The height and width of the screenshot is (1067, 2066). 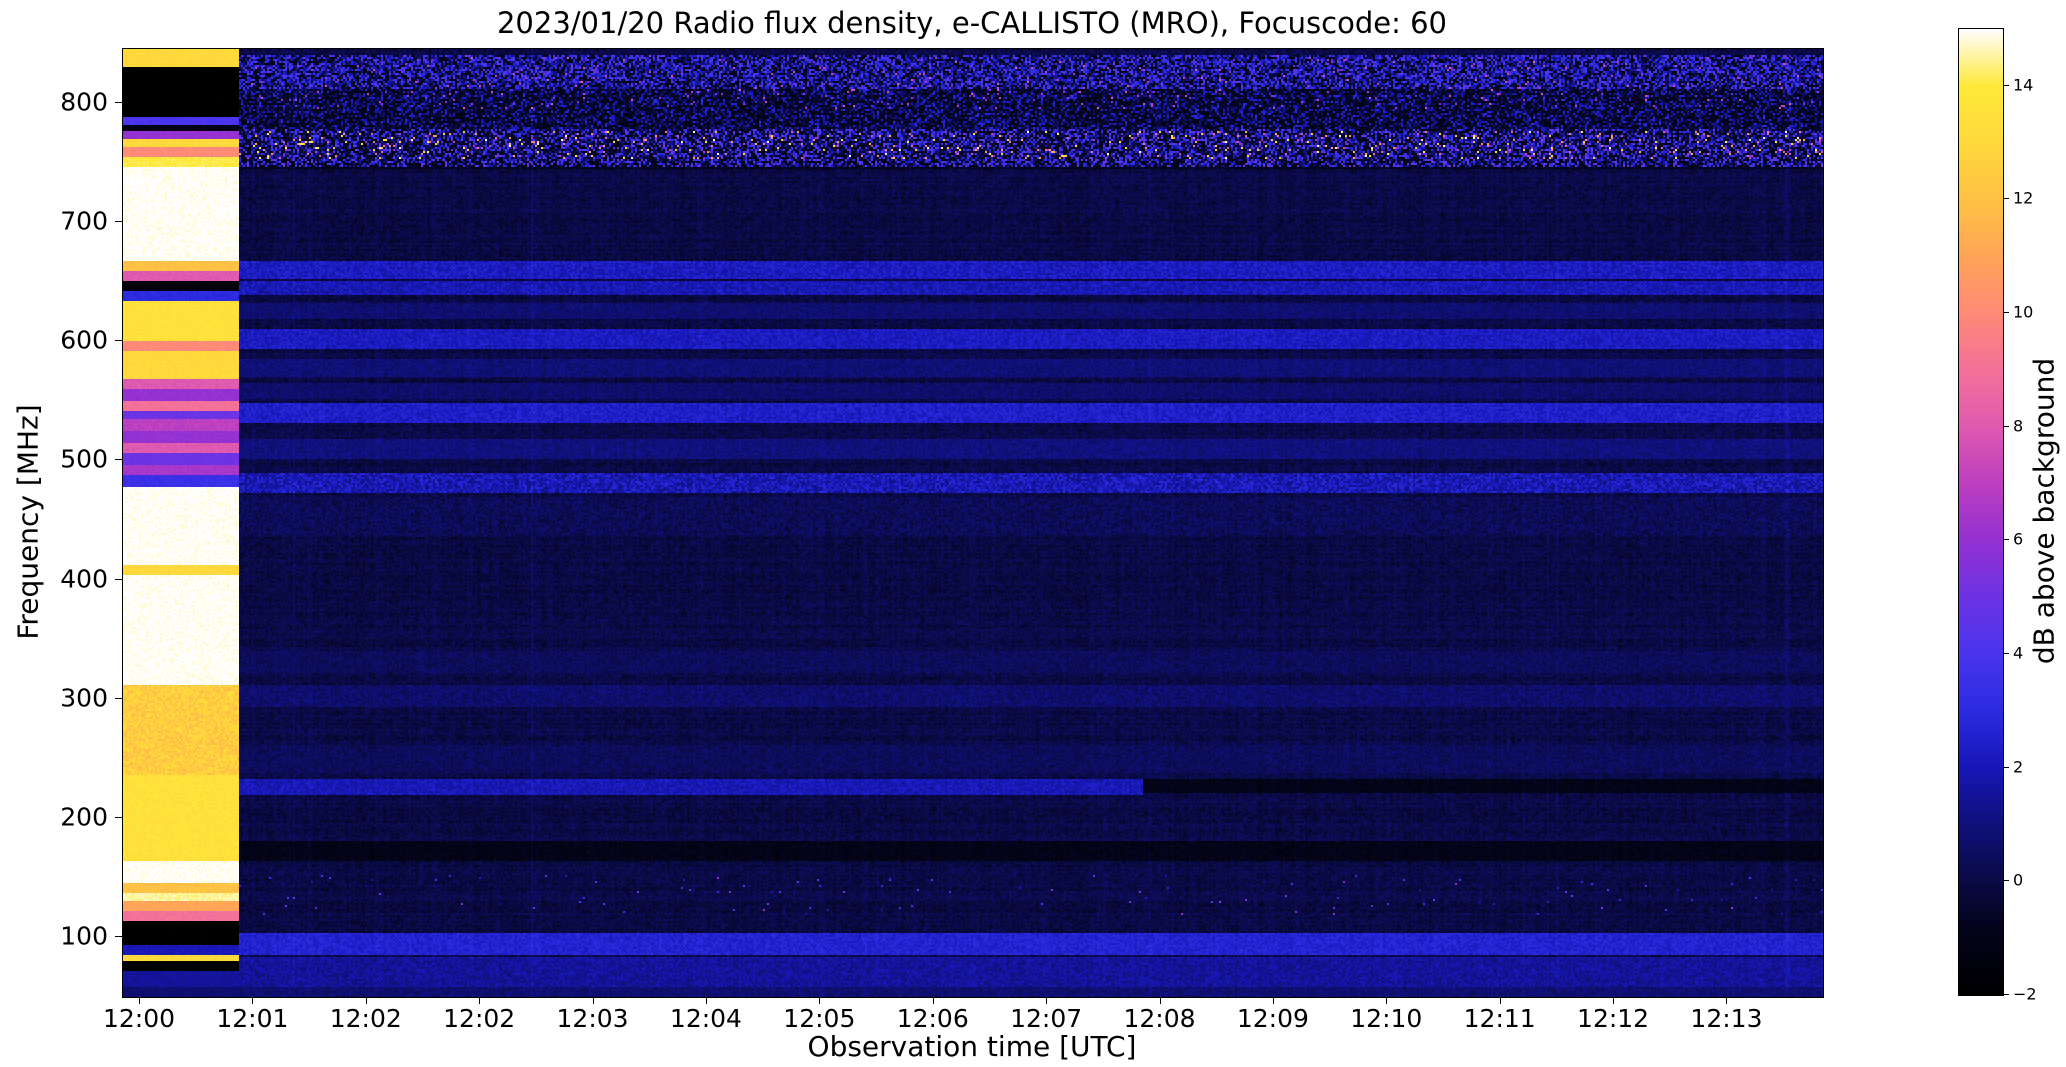 I want to click on y-tick-label: 300, so click(x=84, y=698).